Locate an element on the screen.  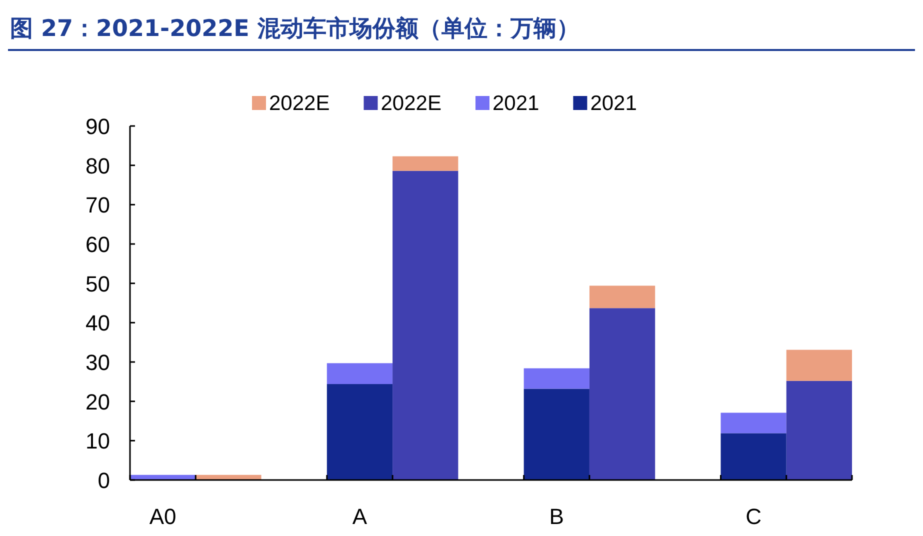
y-tick-label: 60 is located at coordinates (98, 244).